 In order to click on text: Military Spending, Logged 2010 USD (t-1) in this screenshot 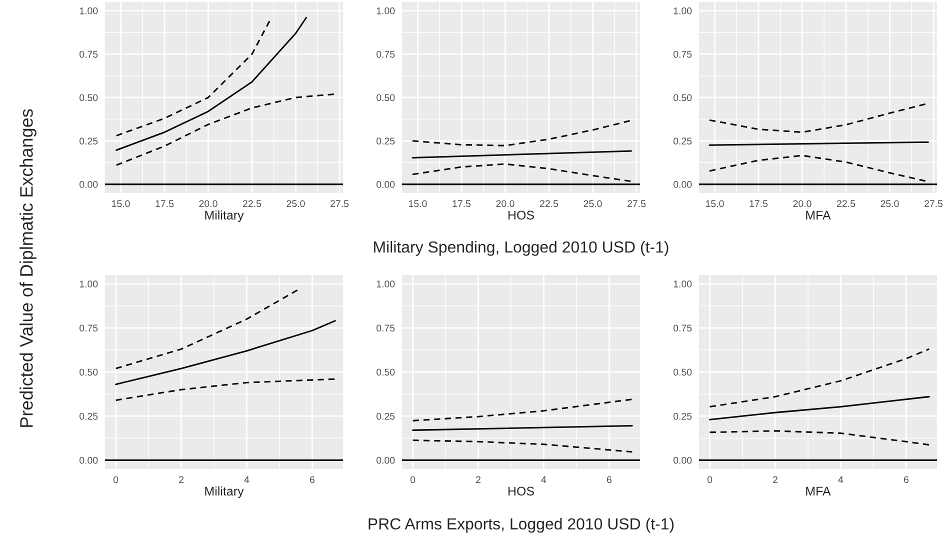, I will do `click(521, 248)`.